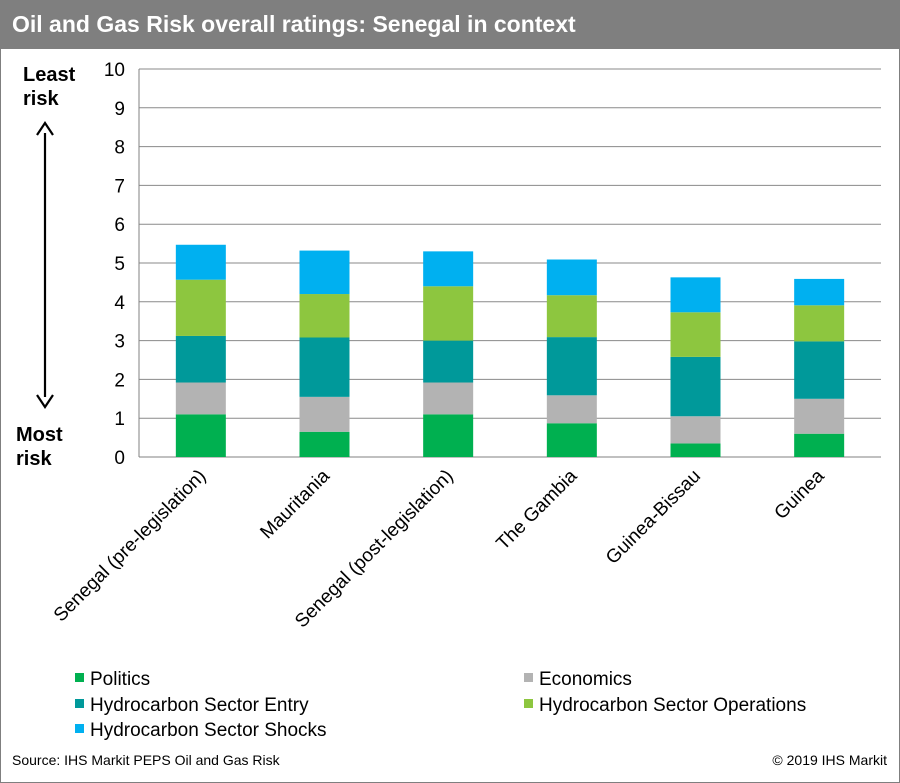 Image resolution: width=900 pixels, height=783 pixels. I want to click on y-tick-label: 3, so click(119, 342).